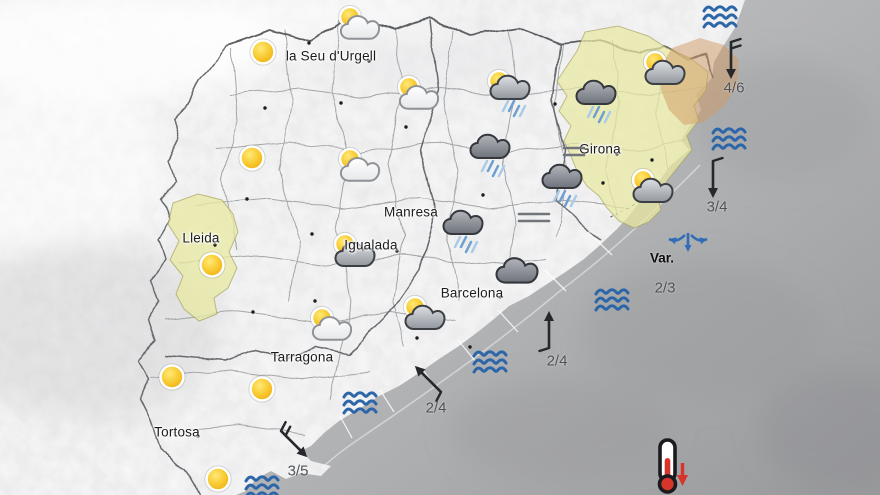 This screenshot has width=880, height=495. Describe the element at coordinates (517, 271) in the screenshot. I see `cloud-gray-icon` at that location.